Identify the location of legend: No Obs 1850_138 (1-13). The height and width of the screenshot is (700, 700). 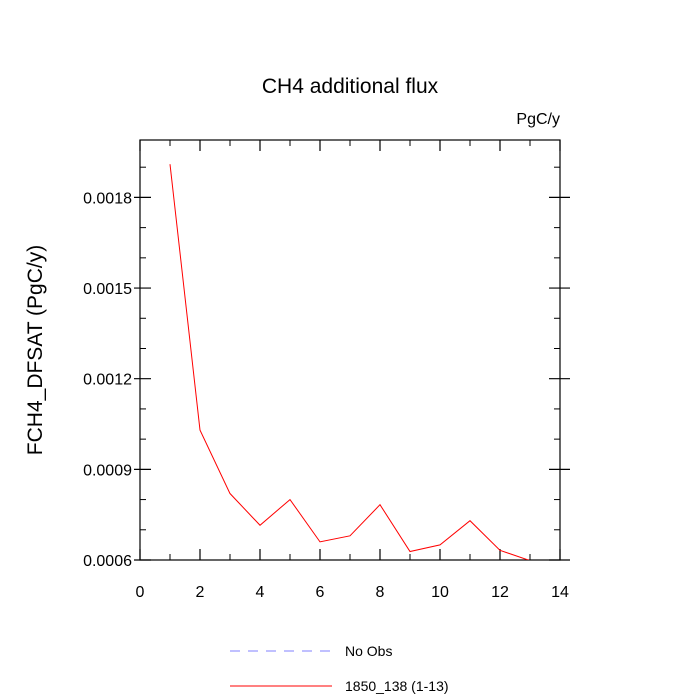
(339, 668).